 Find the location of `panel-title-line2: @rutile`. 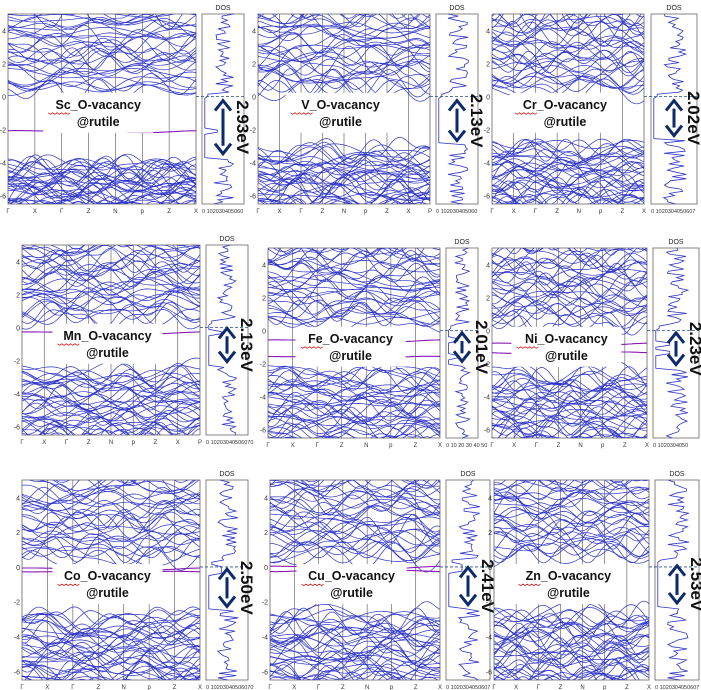

panel-title-line2: @rutile is located at coordinates (351, 593).